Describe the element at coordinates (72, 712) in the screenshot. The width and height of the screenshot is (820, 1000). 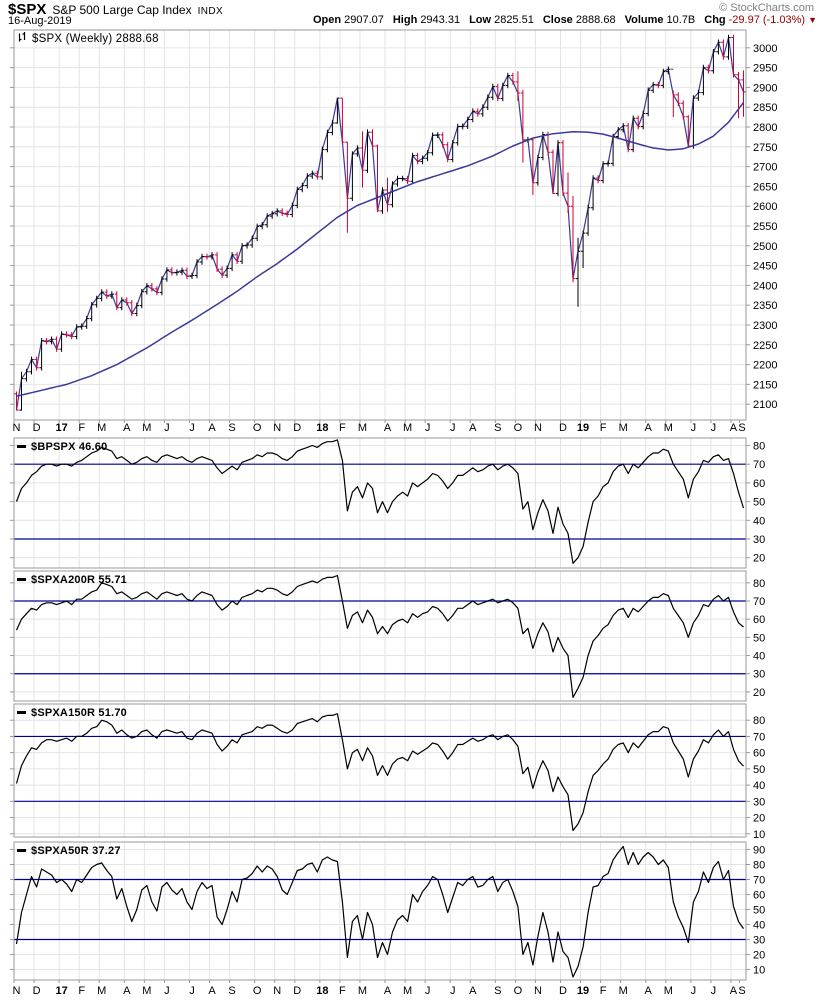
I see `spxa150r-legend: $SPXA150R 51.70` at that location.